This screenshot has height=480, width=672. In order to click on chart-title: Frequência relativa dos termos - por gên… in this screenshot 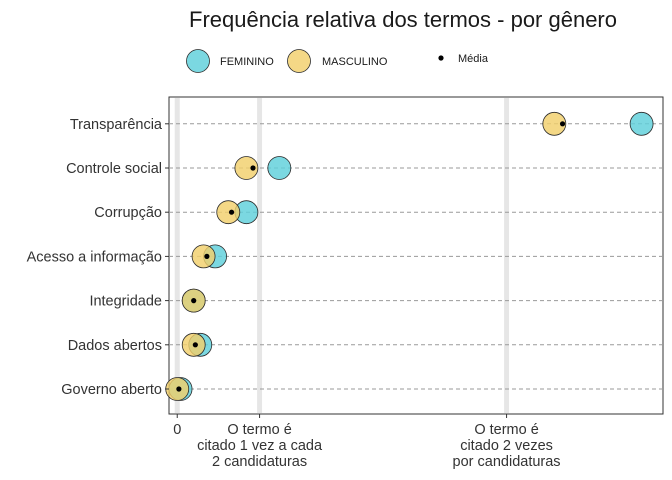, I will do `click(403, 19)`.